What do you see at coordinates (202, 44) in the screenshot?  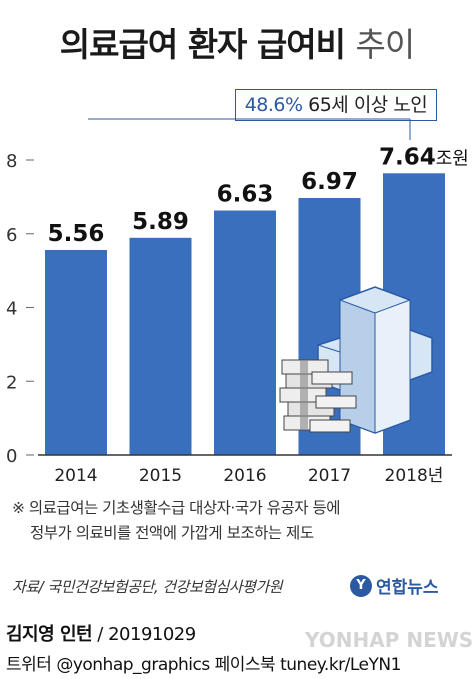 I see `title-main: 의료급여 환자 급여비` at bounding box center [202, 44].